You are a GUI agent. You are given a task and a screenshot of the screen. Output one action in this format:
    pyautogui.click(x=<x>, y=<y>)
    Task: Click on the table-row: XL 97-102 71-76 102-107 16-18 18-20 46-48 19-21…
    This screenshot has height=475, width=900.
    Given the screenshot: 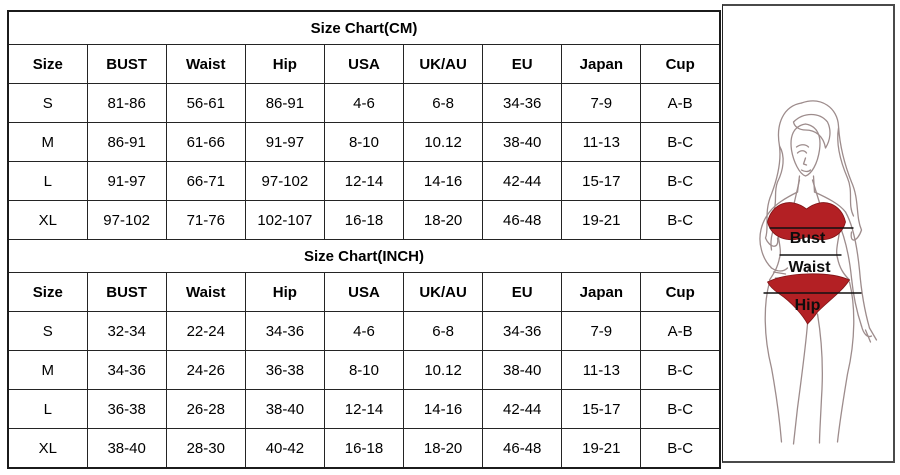 What is the action you would take?
    pyautogui.click(x=364, y=220)
    